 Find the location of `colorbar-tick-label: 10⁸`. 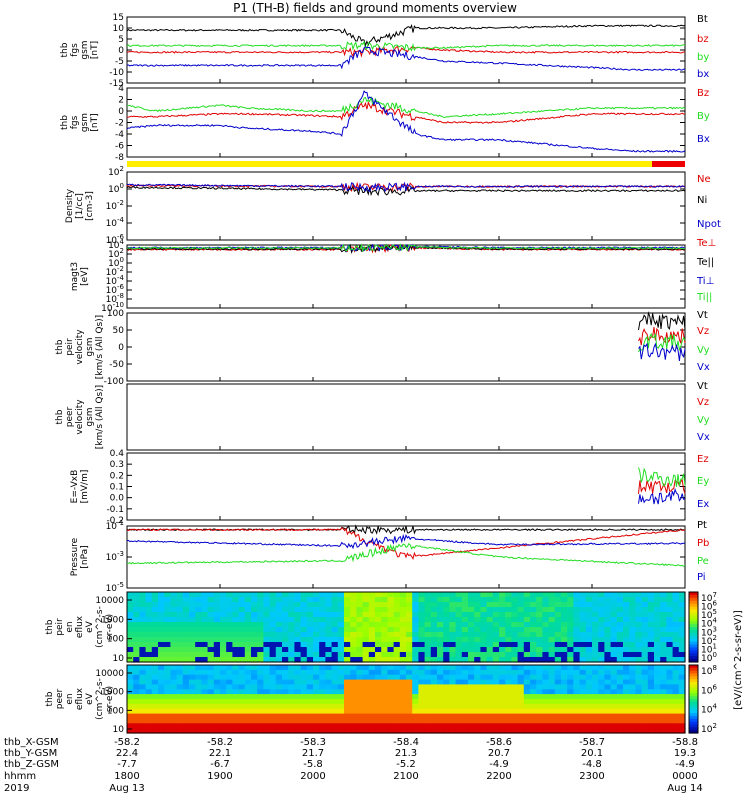

colorbar-tick-label: 10⁸ is located at coordinates (709, 670).